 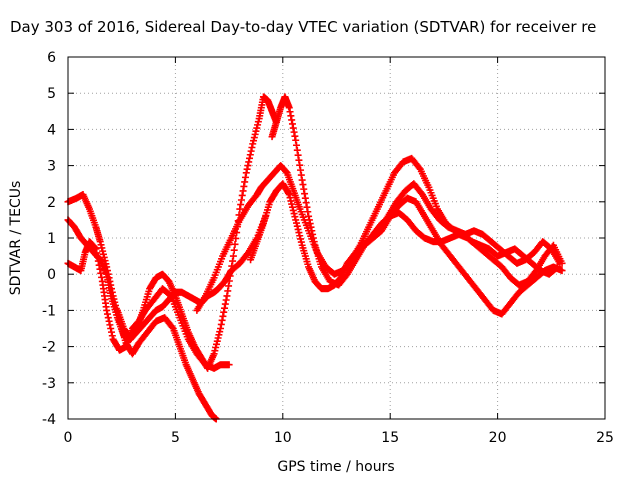 I want to click on y-tick-label: -3, so click(x=49, y=384).